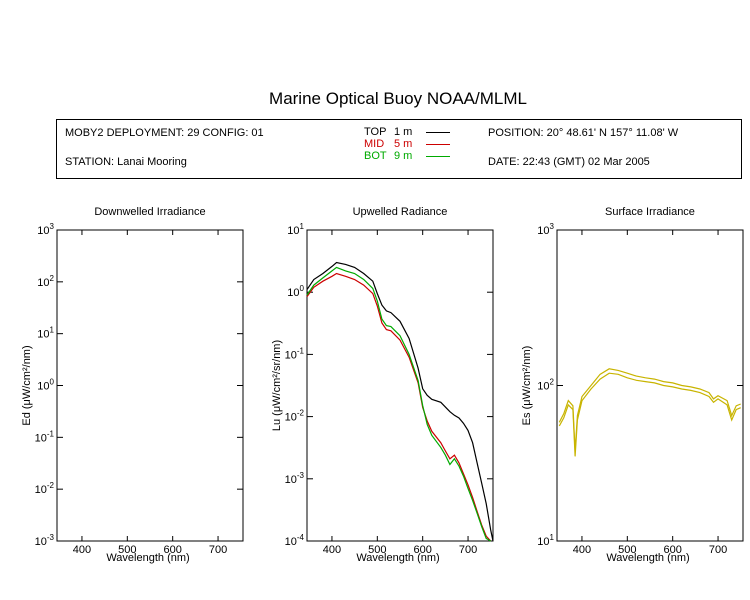 The height and width of the screenshot is (600, 750). Describe the element at coordinates (403, 144) in the screenshot. I see `legend-depth: 5 m` at that location.